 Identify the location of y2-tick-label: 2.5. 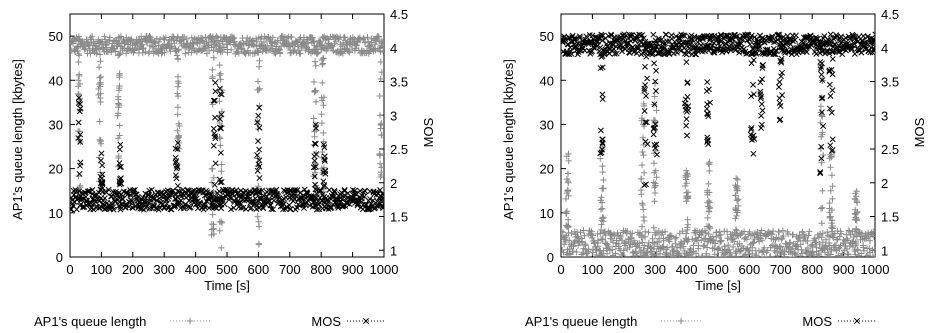
(399, 149).